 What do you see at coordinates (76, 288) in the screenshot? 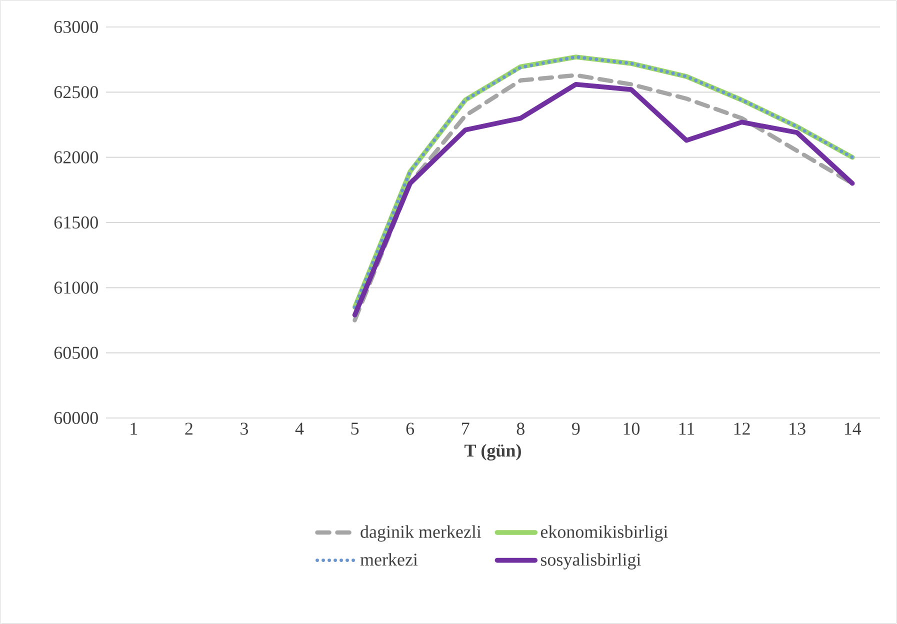
I see `y-tick-label: 61000` at bounding box center [76, 288].